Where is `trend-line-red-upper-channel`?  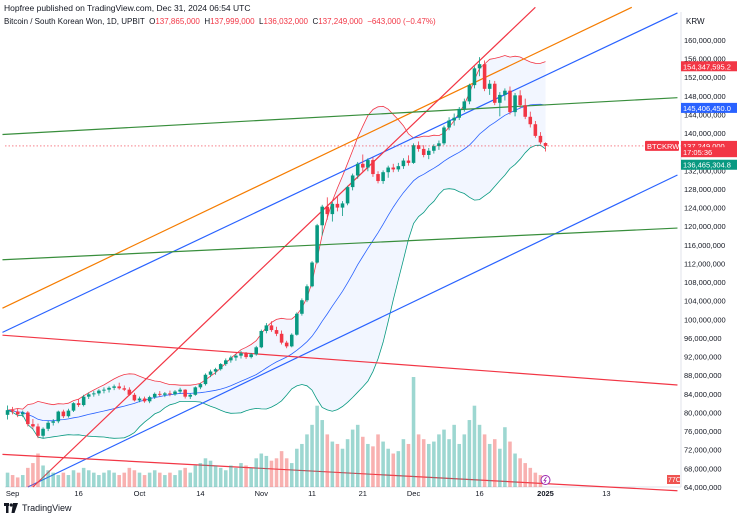
trend-line-red-upper-channel is located at coordinates (340, 360).